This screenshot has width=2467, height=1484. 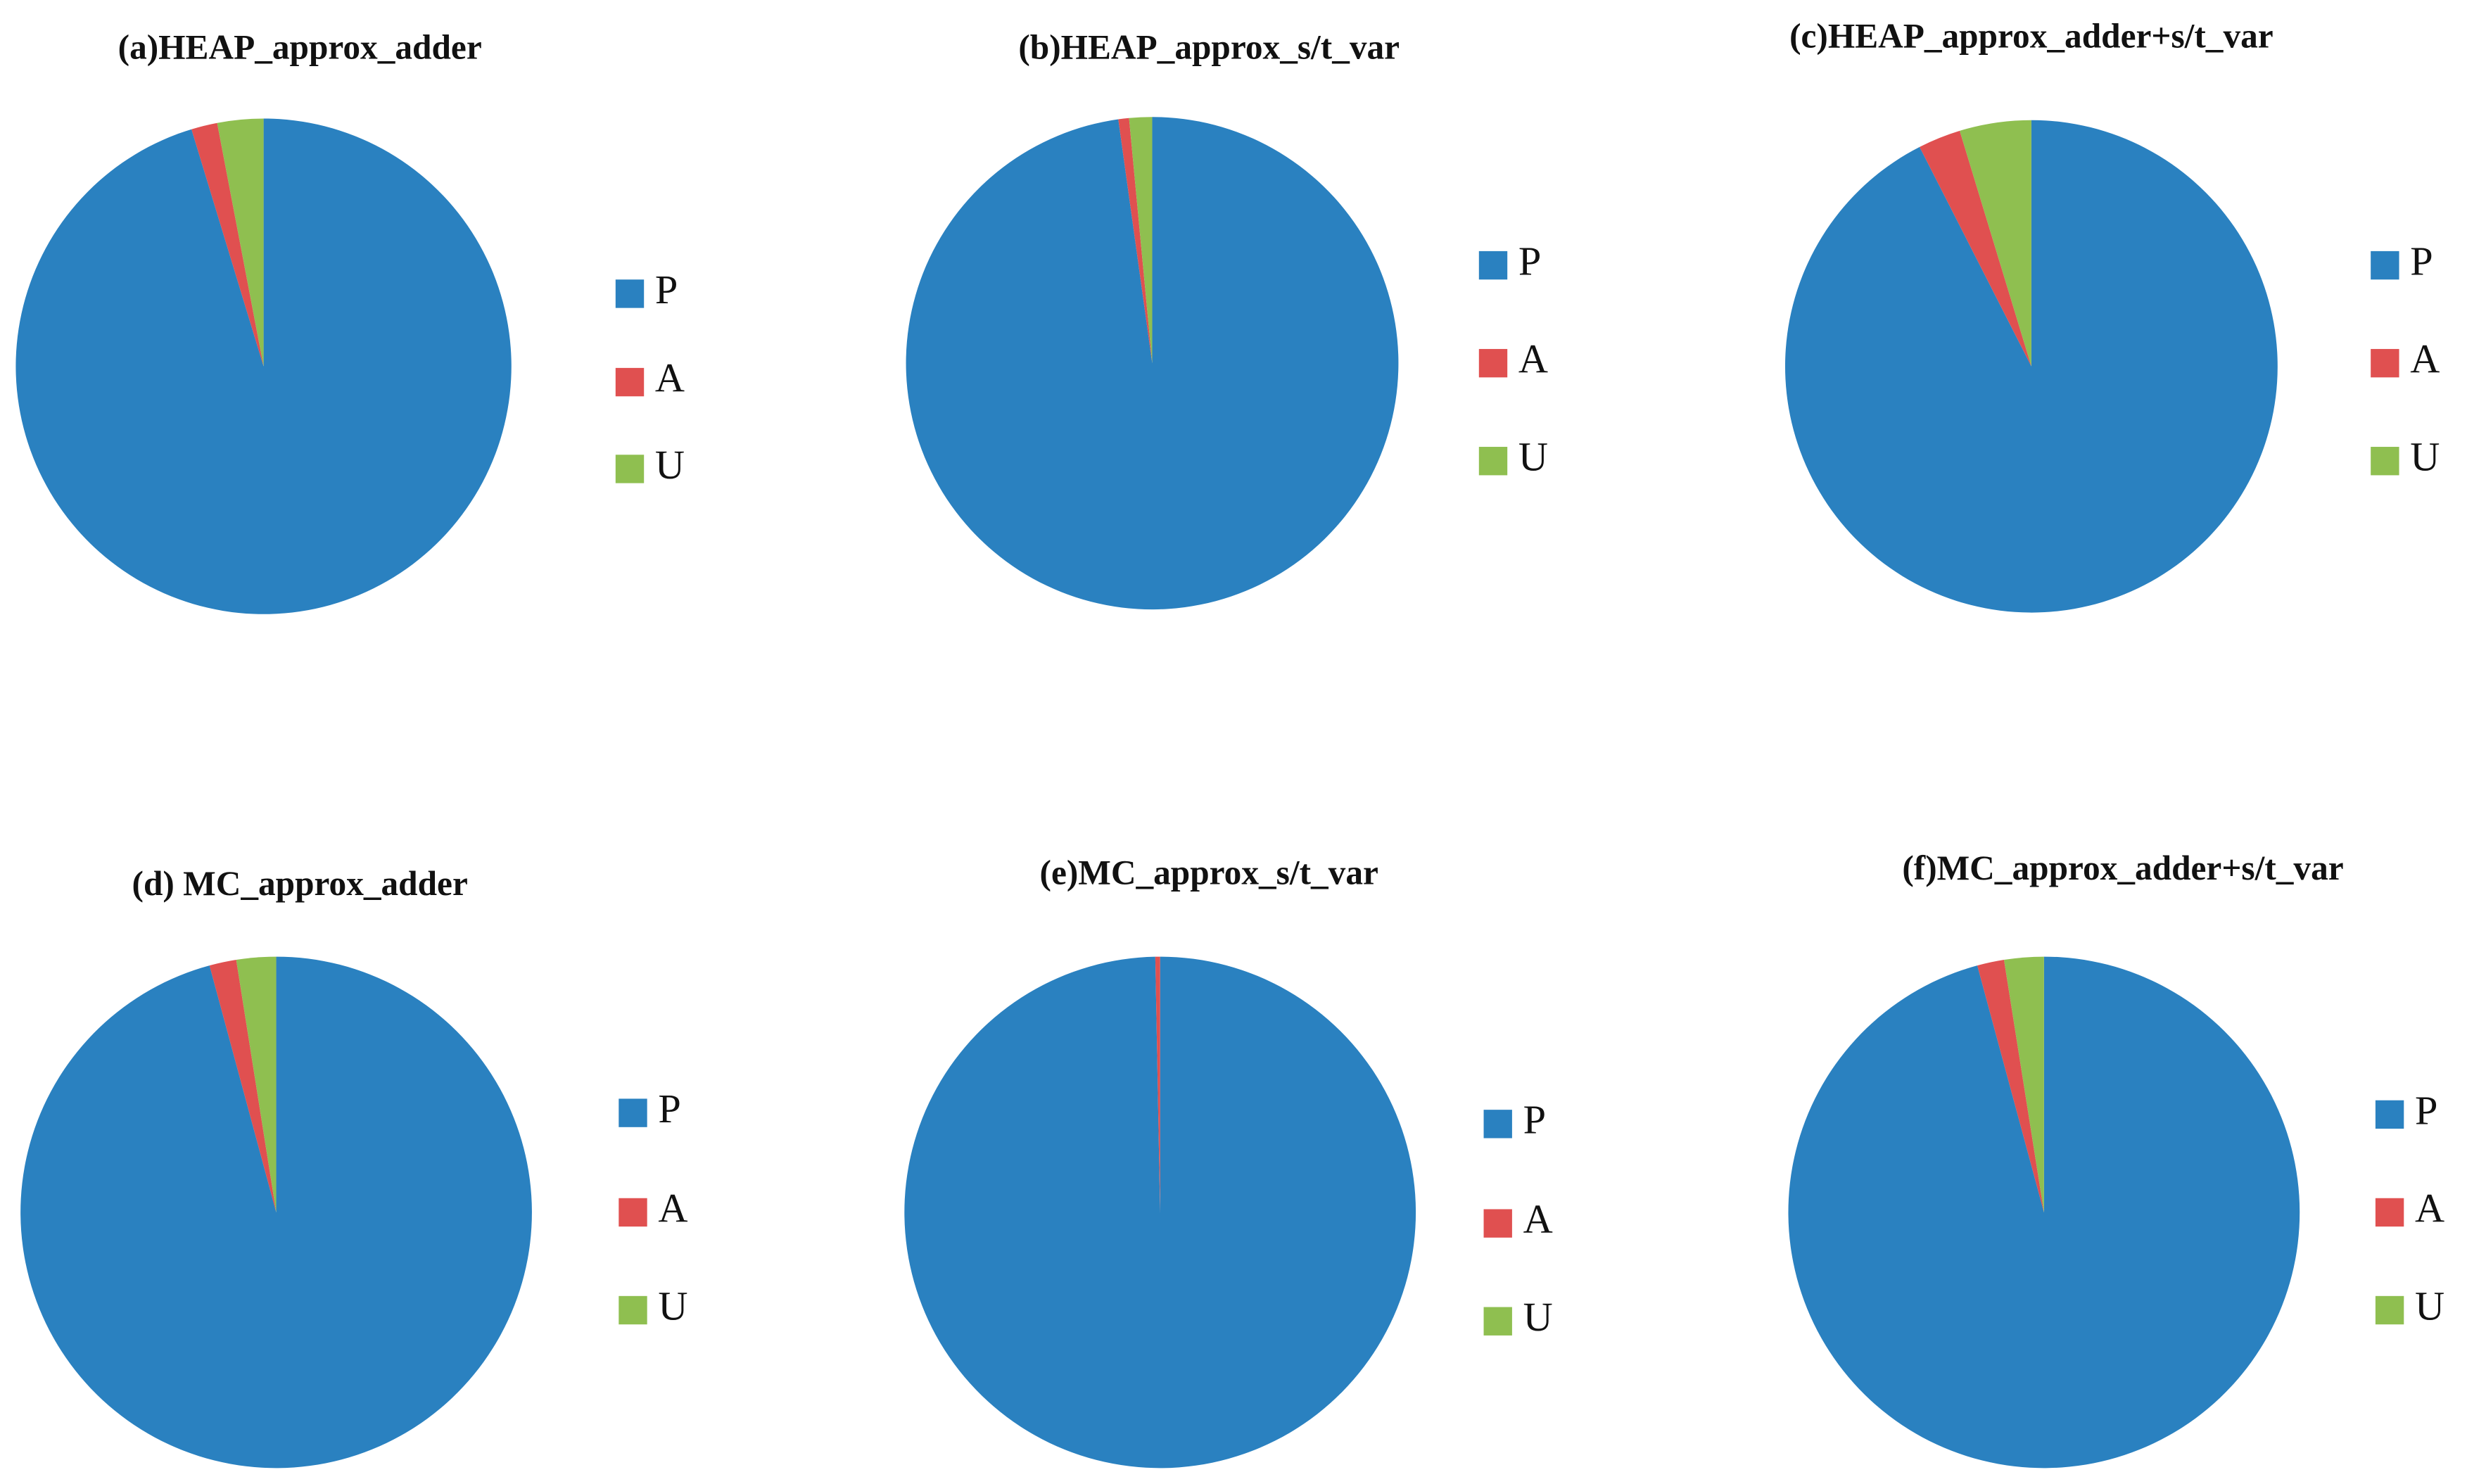 What do you see at coordinates (2031, 36) in the screenshot?
I see `chart-title: (c)HEAP_approx_adder+s/t_var` at bounding box center [2031, 36].